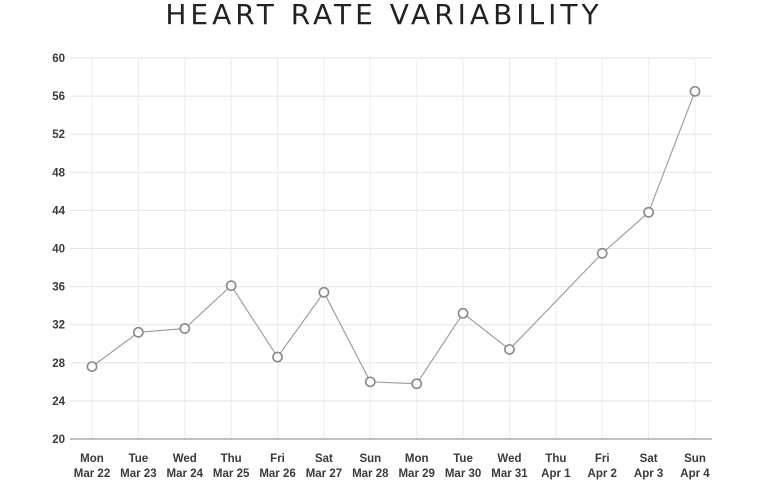 The width and height of the screenshot is (768, 483). Describe the element at coordinates (58, 402) in the screenshot. I see `y-tick-label: 24` at that location.